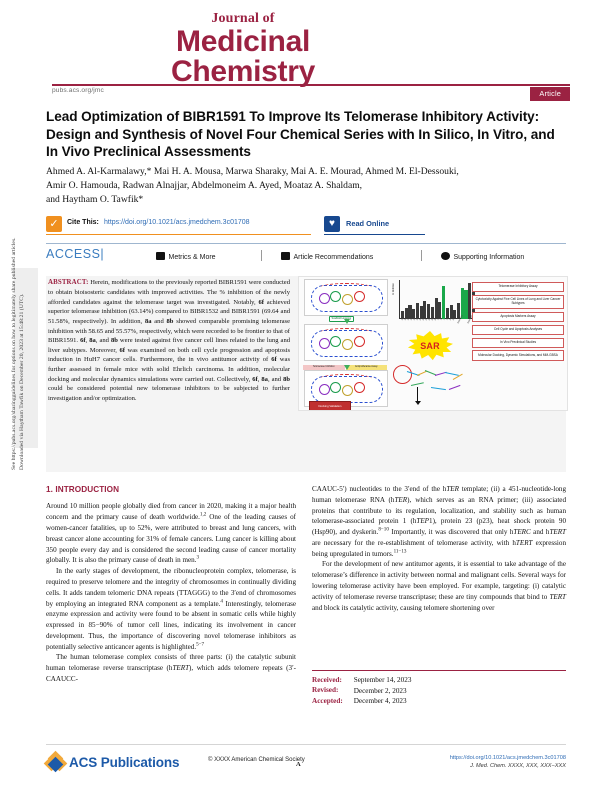 The width and height of the screenshot is (600, 792). What do you see at coordinates (306, 243) in the screenshot?
I see `access-divider-rule` at bounding box center [306, 243].